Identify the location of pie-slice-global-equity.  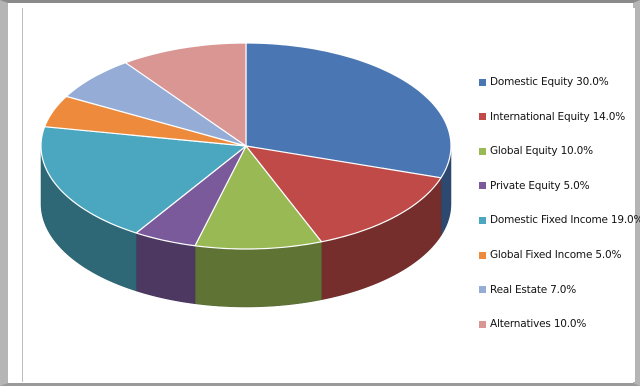
(258, 197).